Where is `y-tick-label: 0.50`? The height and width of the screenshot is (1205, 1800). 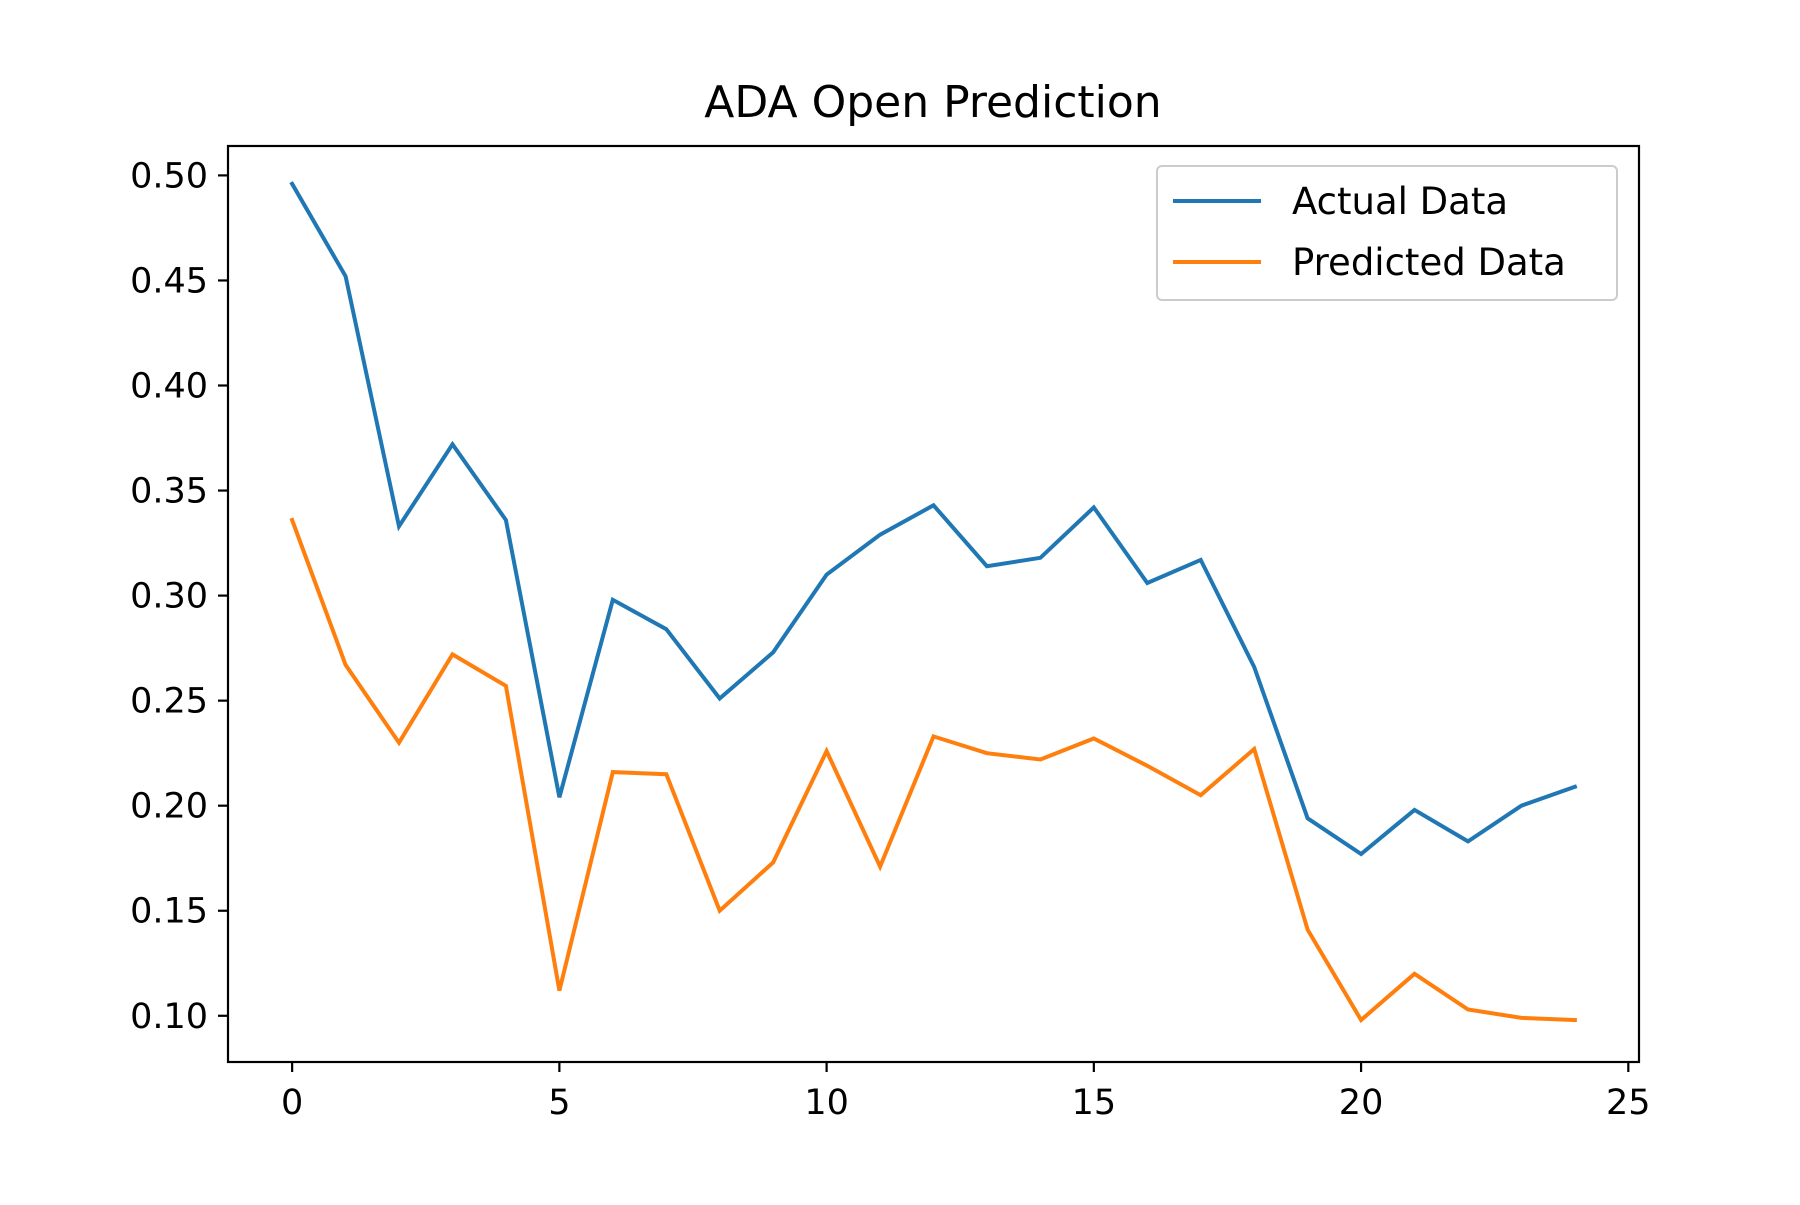
y-tick-label: 0.50 is located at coordinates (169, 176).